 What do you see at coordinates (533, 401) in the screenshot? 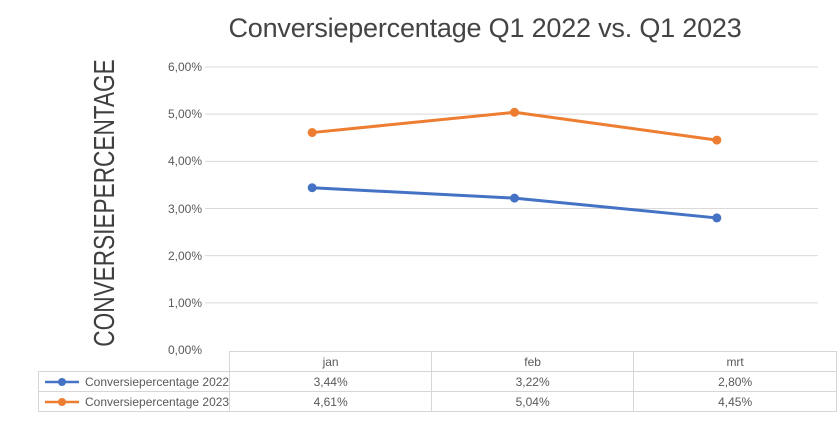
I see `table-value-cell: 5,04%` at bounding box center [533, 401].